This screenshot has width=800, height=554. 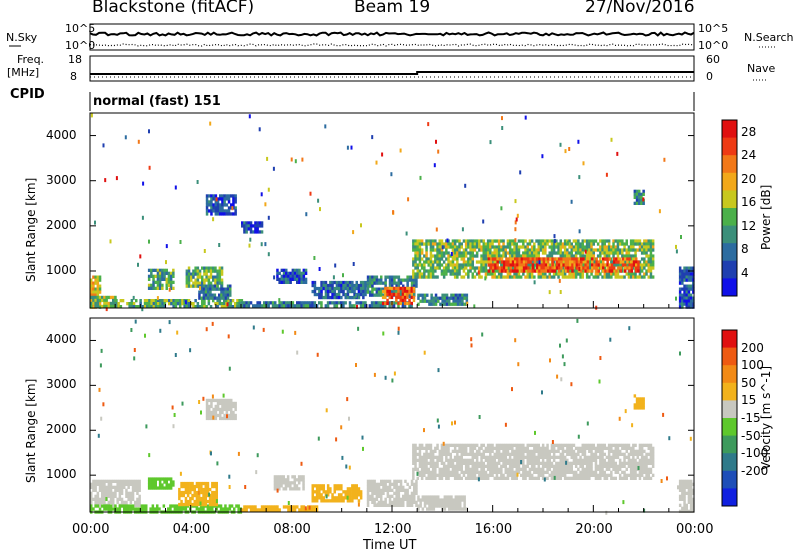 What do you see at coordinates (643, 199) in the screenshot?
I see `heatmap-noise-cell` at bounding box center [643, 199].